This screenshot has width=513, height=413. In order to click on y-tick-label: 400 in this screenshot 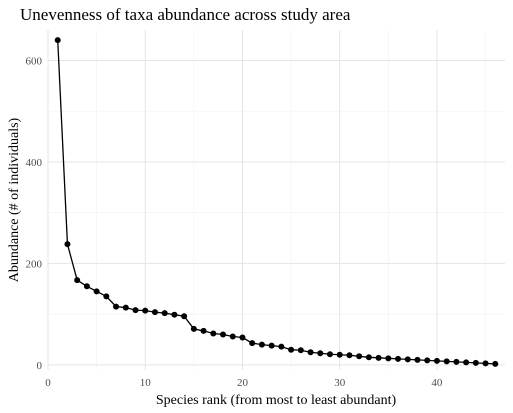, I will do `click(34, 163)`.